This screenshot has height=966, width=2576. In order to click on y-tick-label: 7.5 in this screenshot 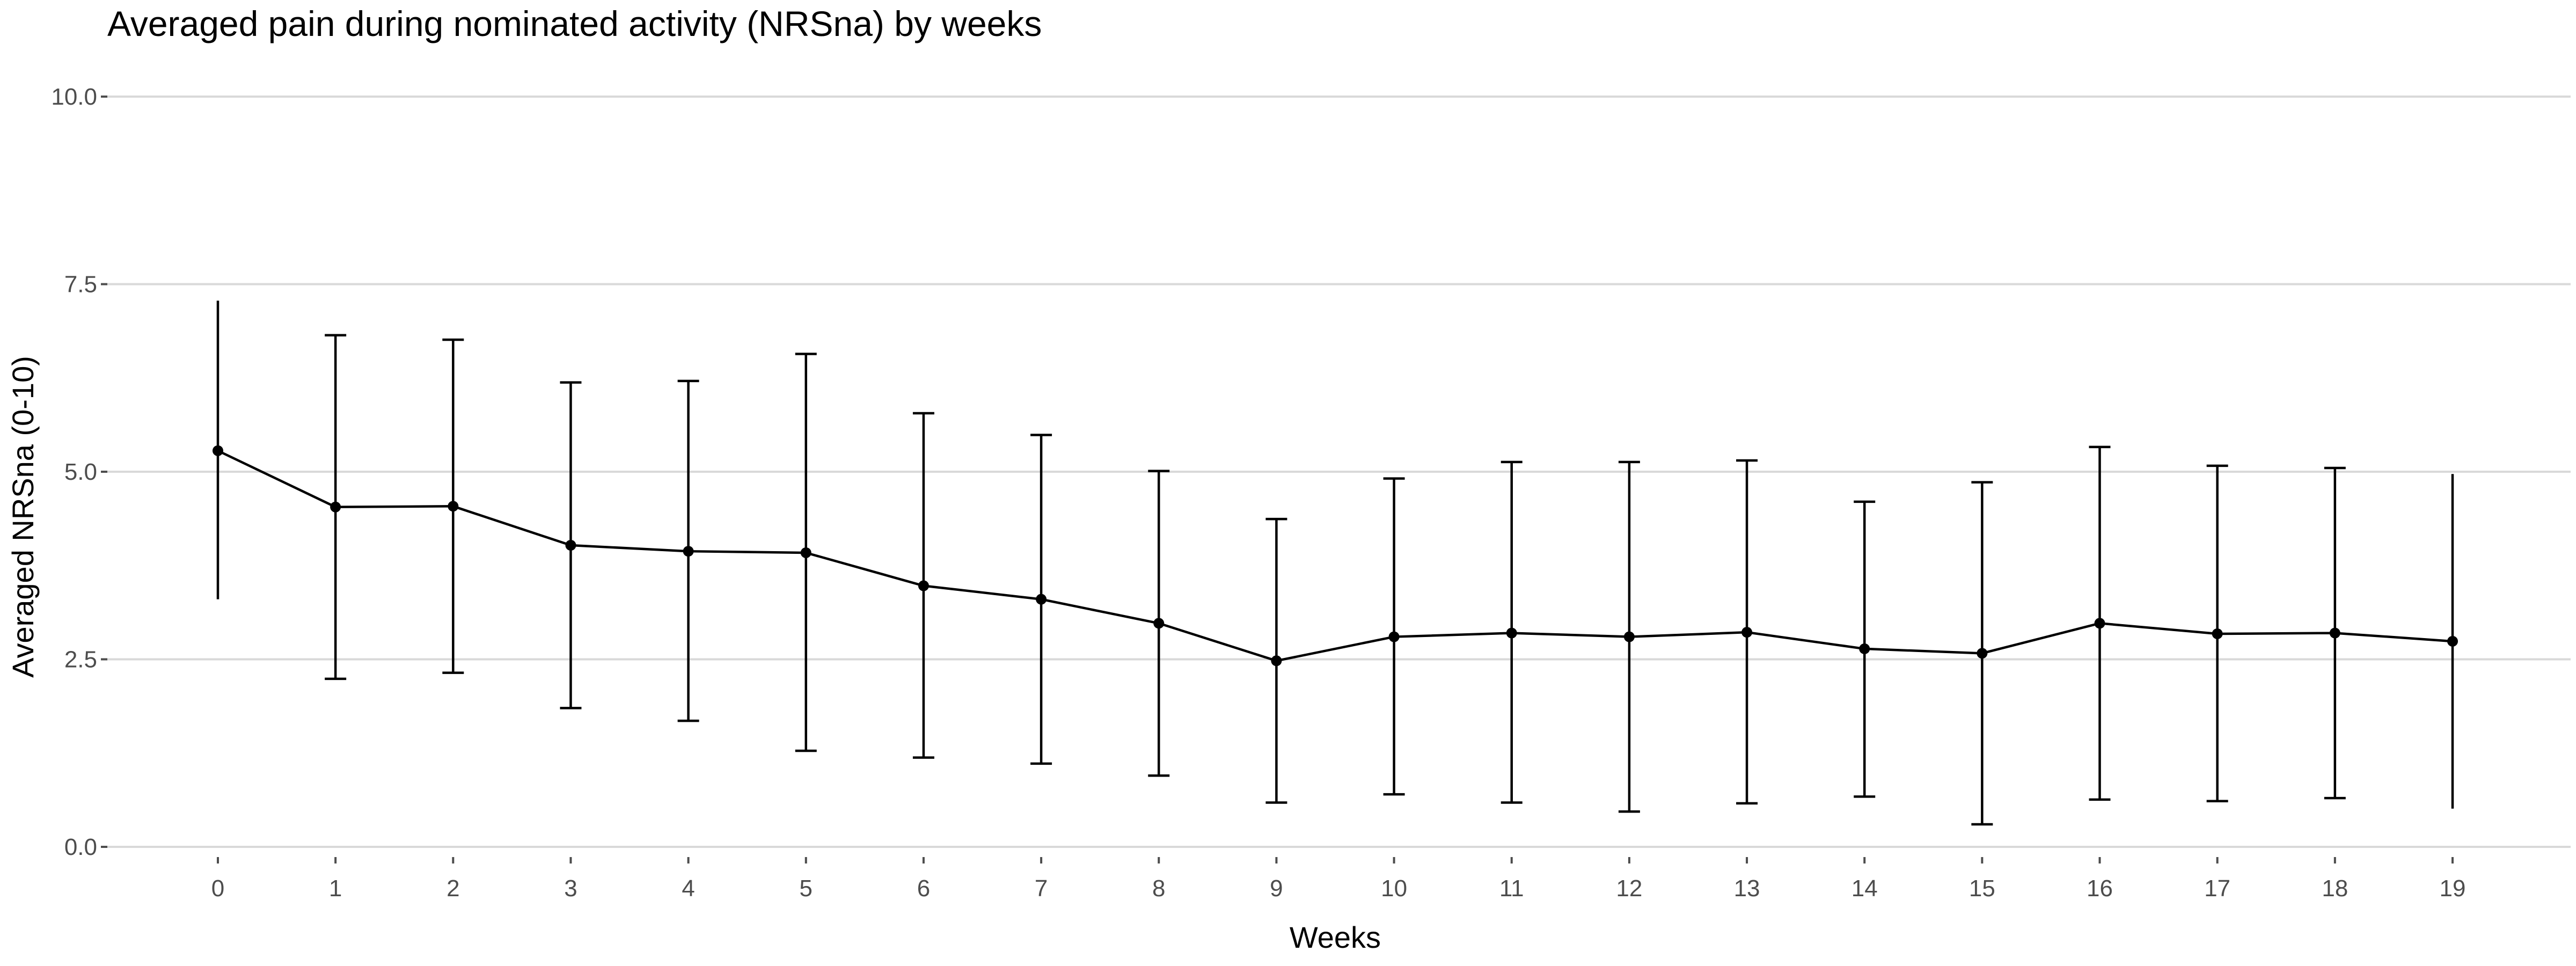, I will do `click(80, 285)`.